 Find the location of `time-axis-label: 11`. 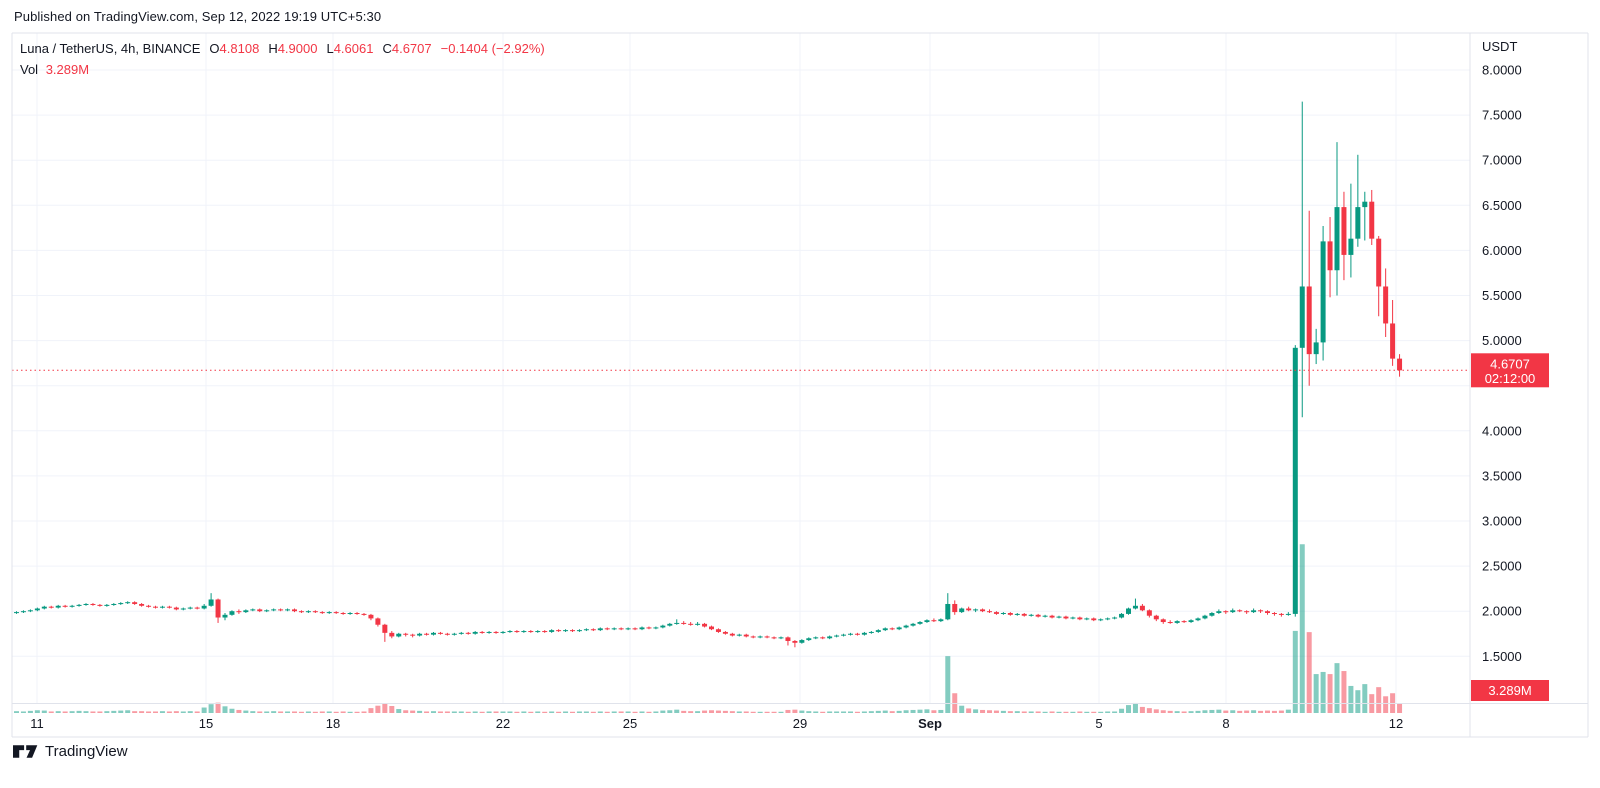

time-axis-label: 11 is located at coordinates (37, 723).